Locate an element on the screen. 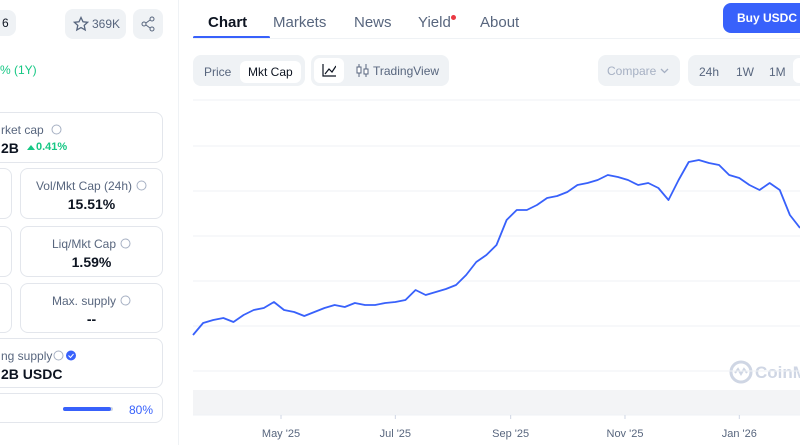  stat-card: Max. supply -- is located at coordinates (91, 308).